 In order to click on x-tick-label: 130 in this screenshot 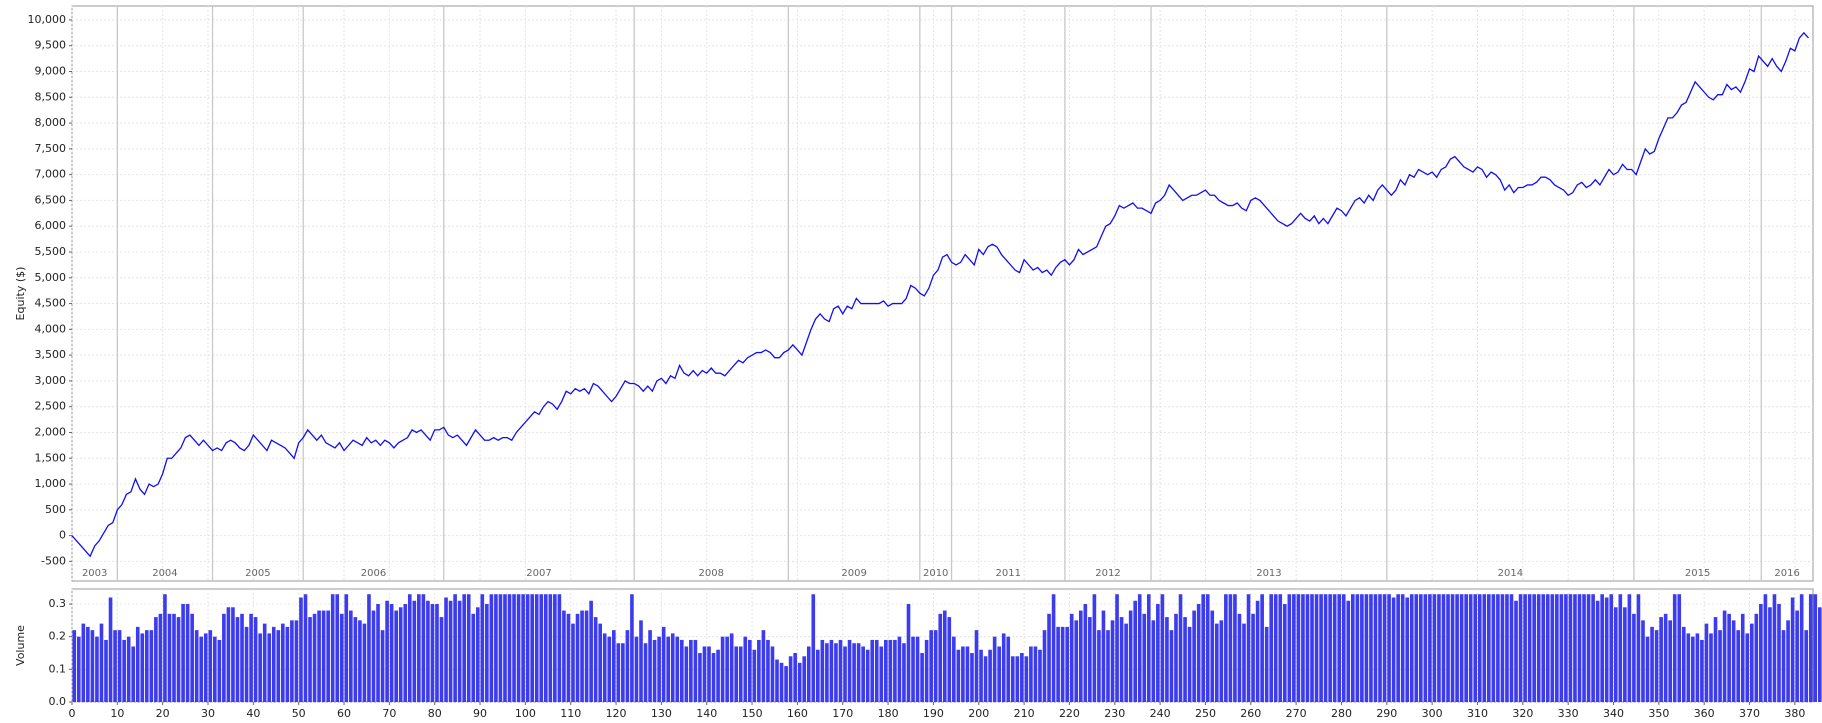, I will do `click(661, 713)`.